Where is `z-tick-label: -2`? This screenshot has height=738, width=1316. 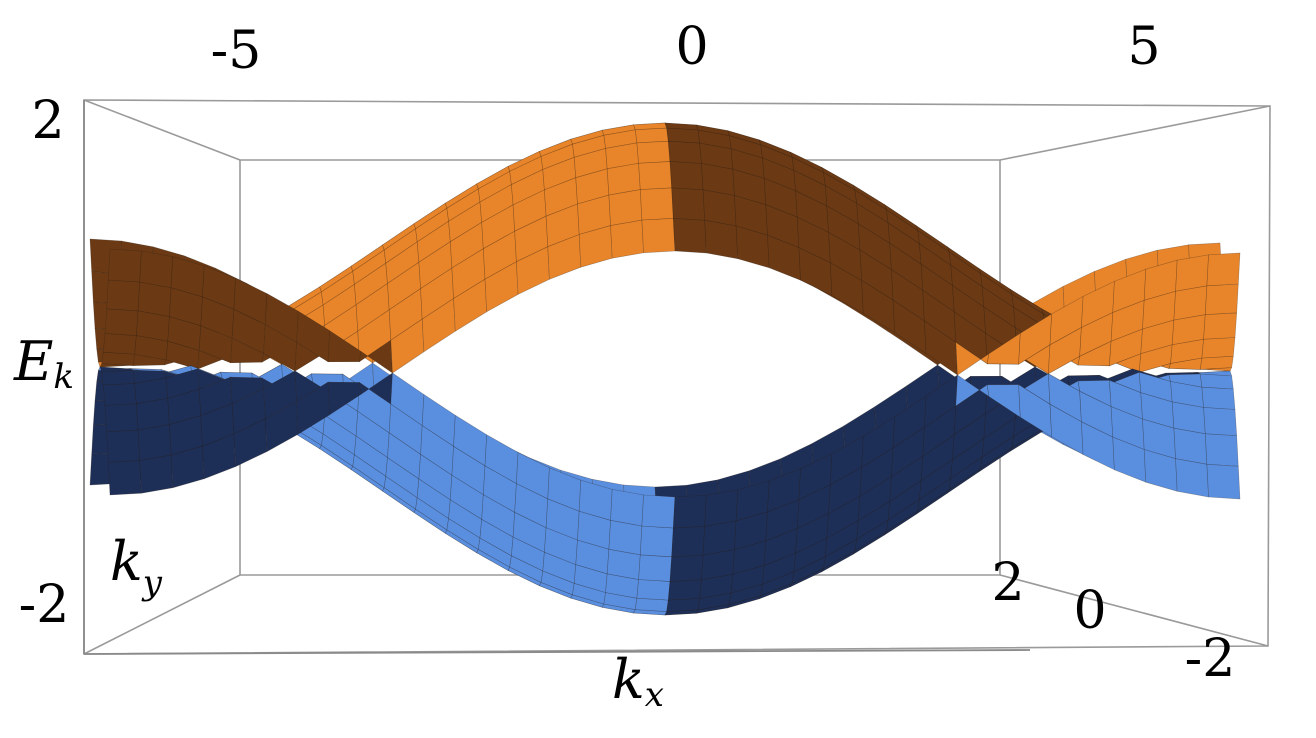
z-tick-label: -2 is located at coordinates (44, 605).